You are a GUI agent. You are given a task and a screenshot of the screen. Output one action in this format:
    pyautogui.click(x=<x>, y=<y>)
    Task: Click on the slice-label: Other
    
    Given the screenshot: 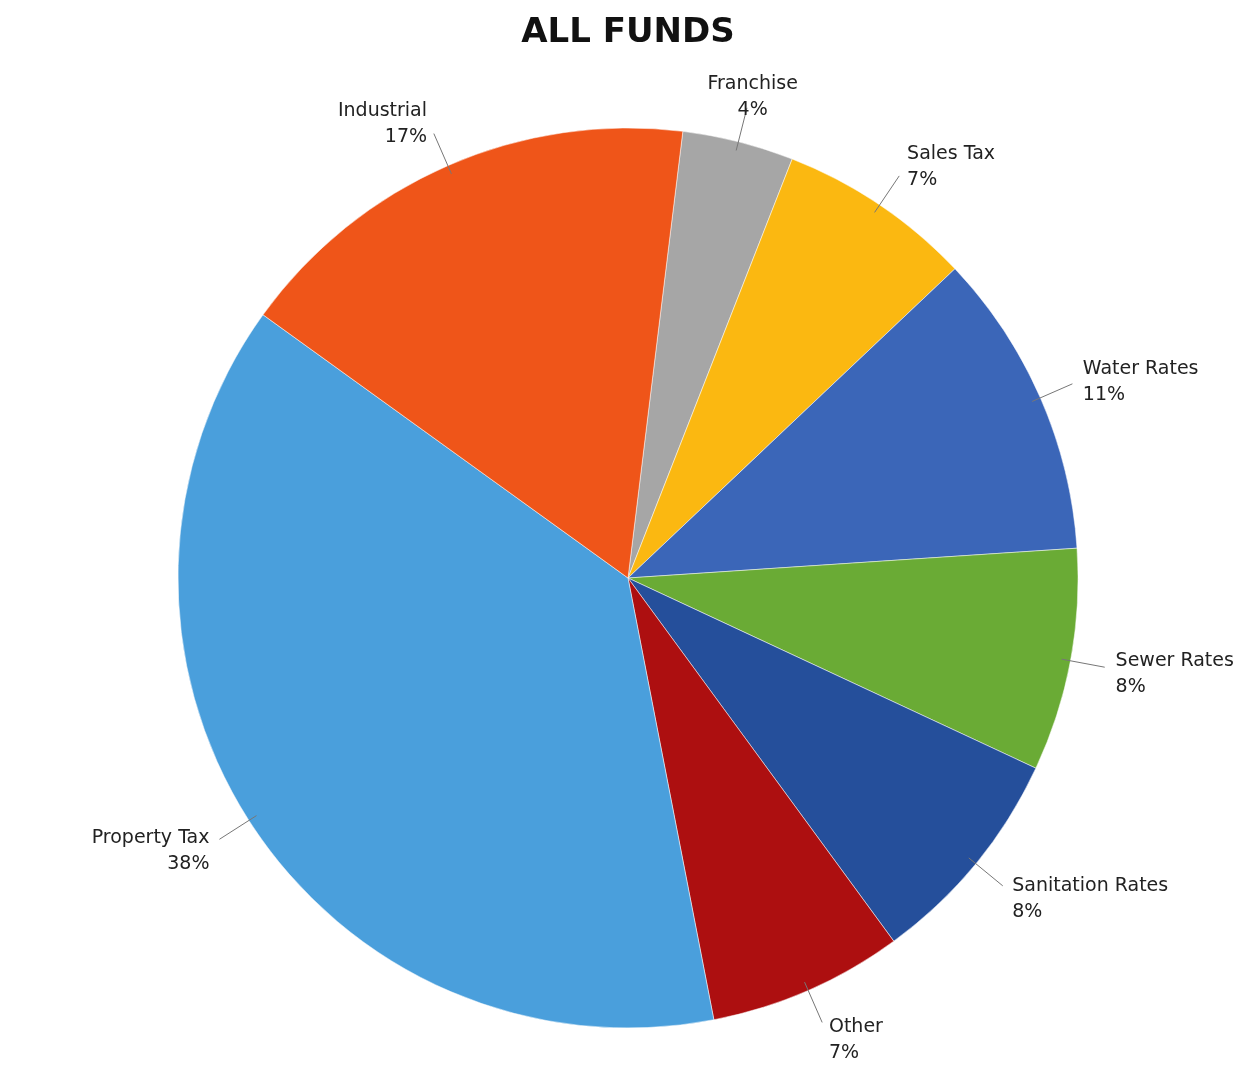 What is the action you would take?
    pyautogui.click(x=856, y=1025)
    